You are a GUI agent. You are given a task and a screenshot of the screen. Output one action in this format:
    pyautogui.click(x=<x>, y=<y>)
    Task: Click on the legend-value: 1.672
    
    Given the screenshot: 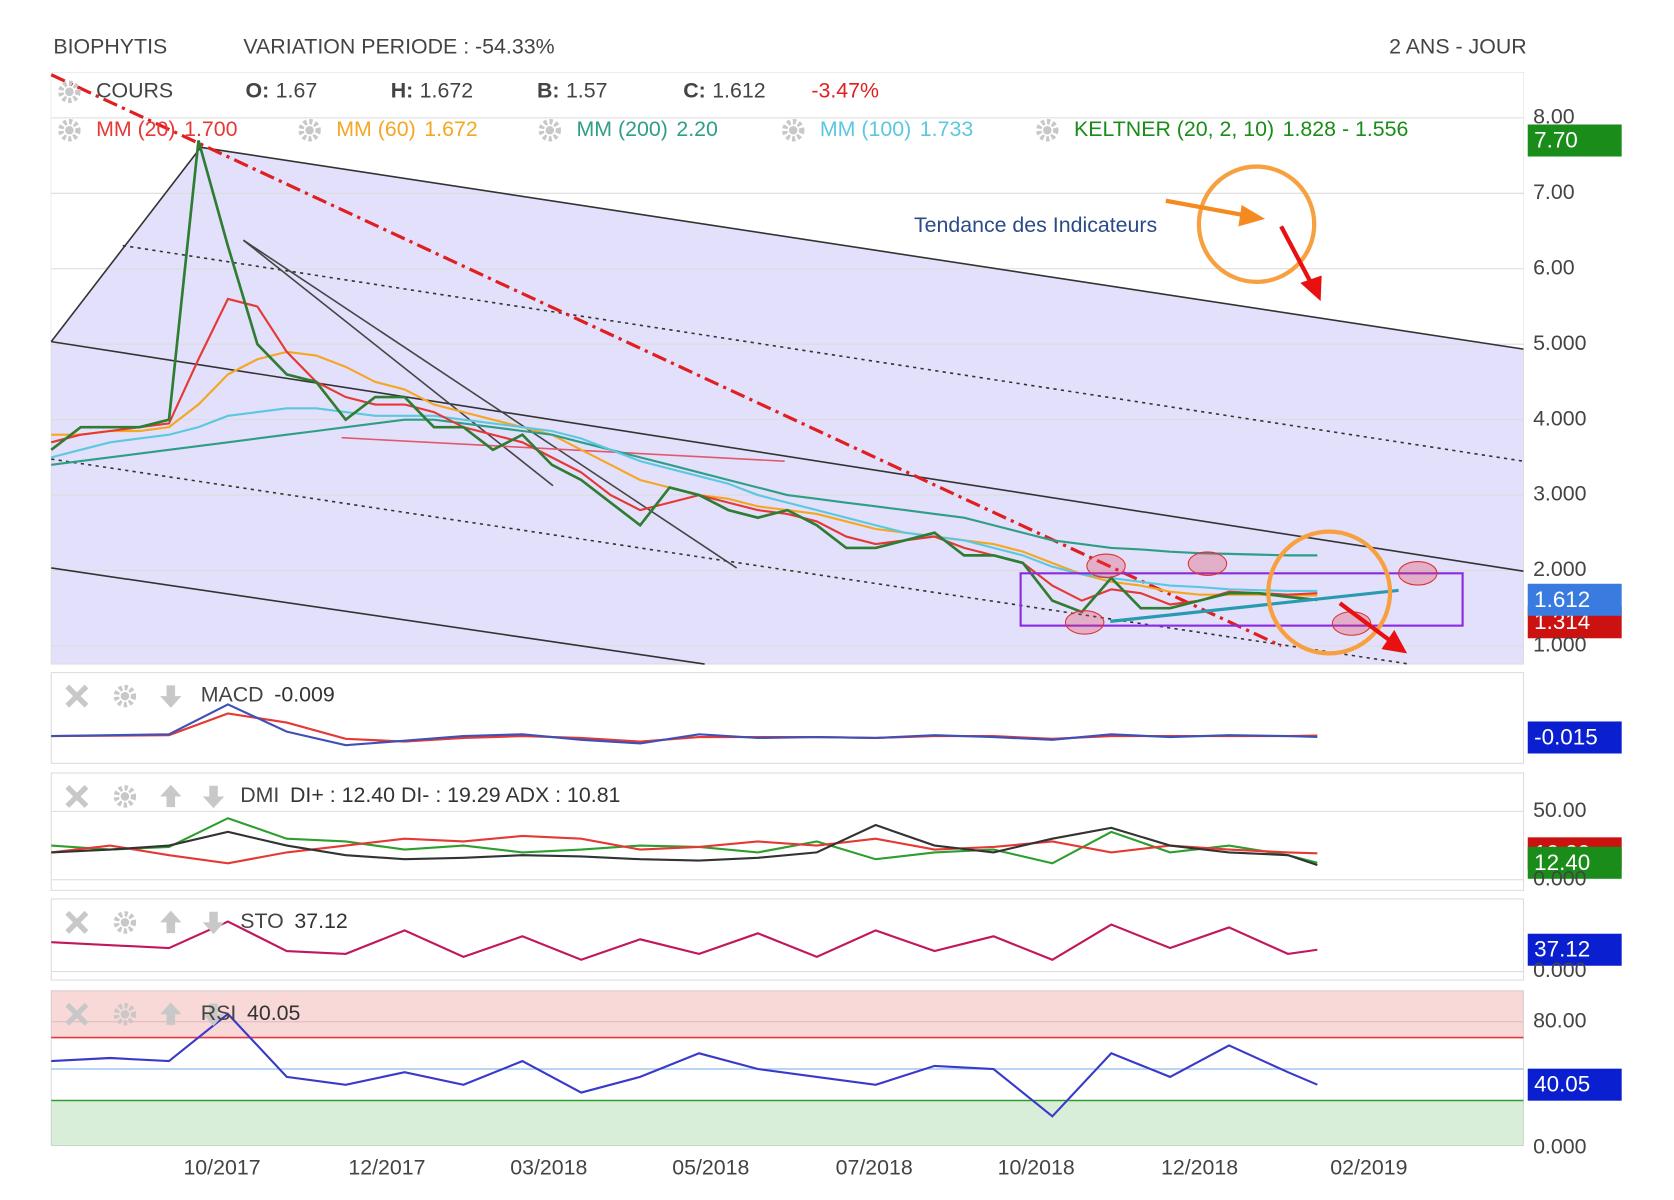 What is the action you would take?
    pyautogui.click(x=450, y=129)
    